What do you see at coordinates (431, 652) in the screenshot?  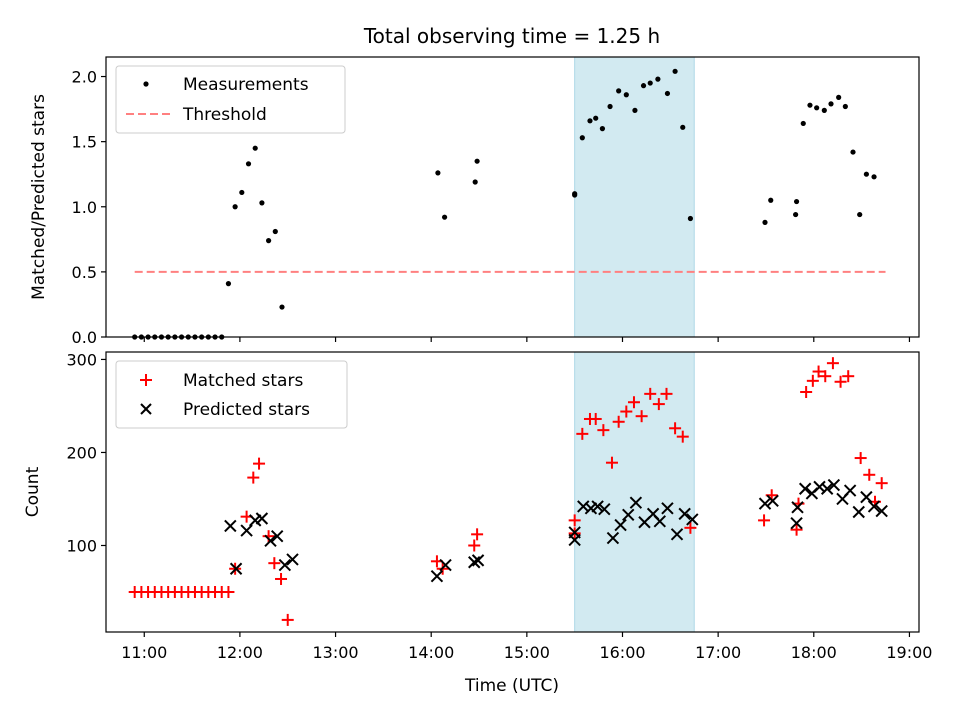 I see `x-tick-label: 14:00` at bounding box center [431, 652].